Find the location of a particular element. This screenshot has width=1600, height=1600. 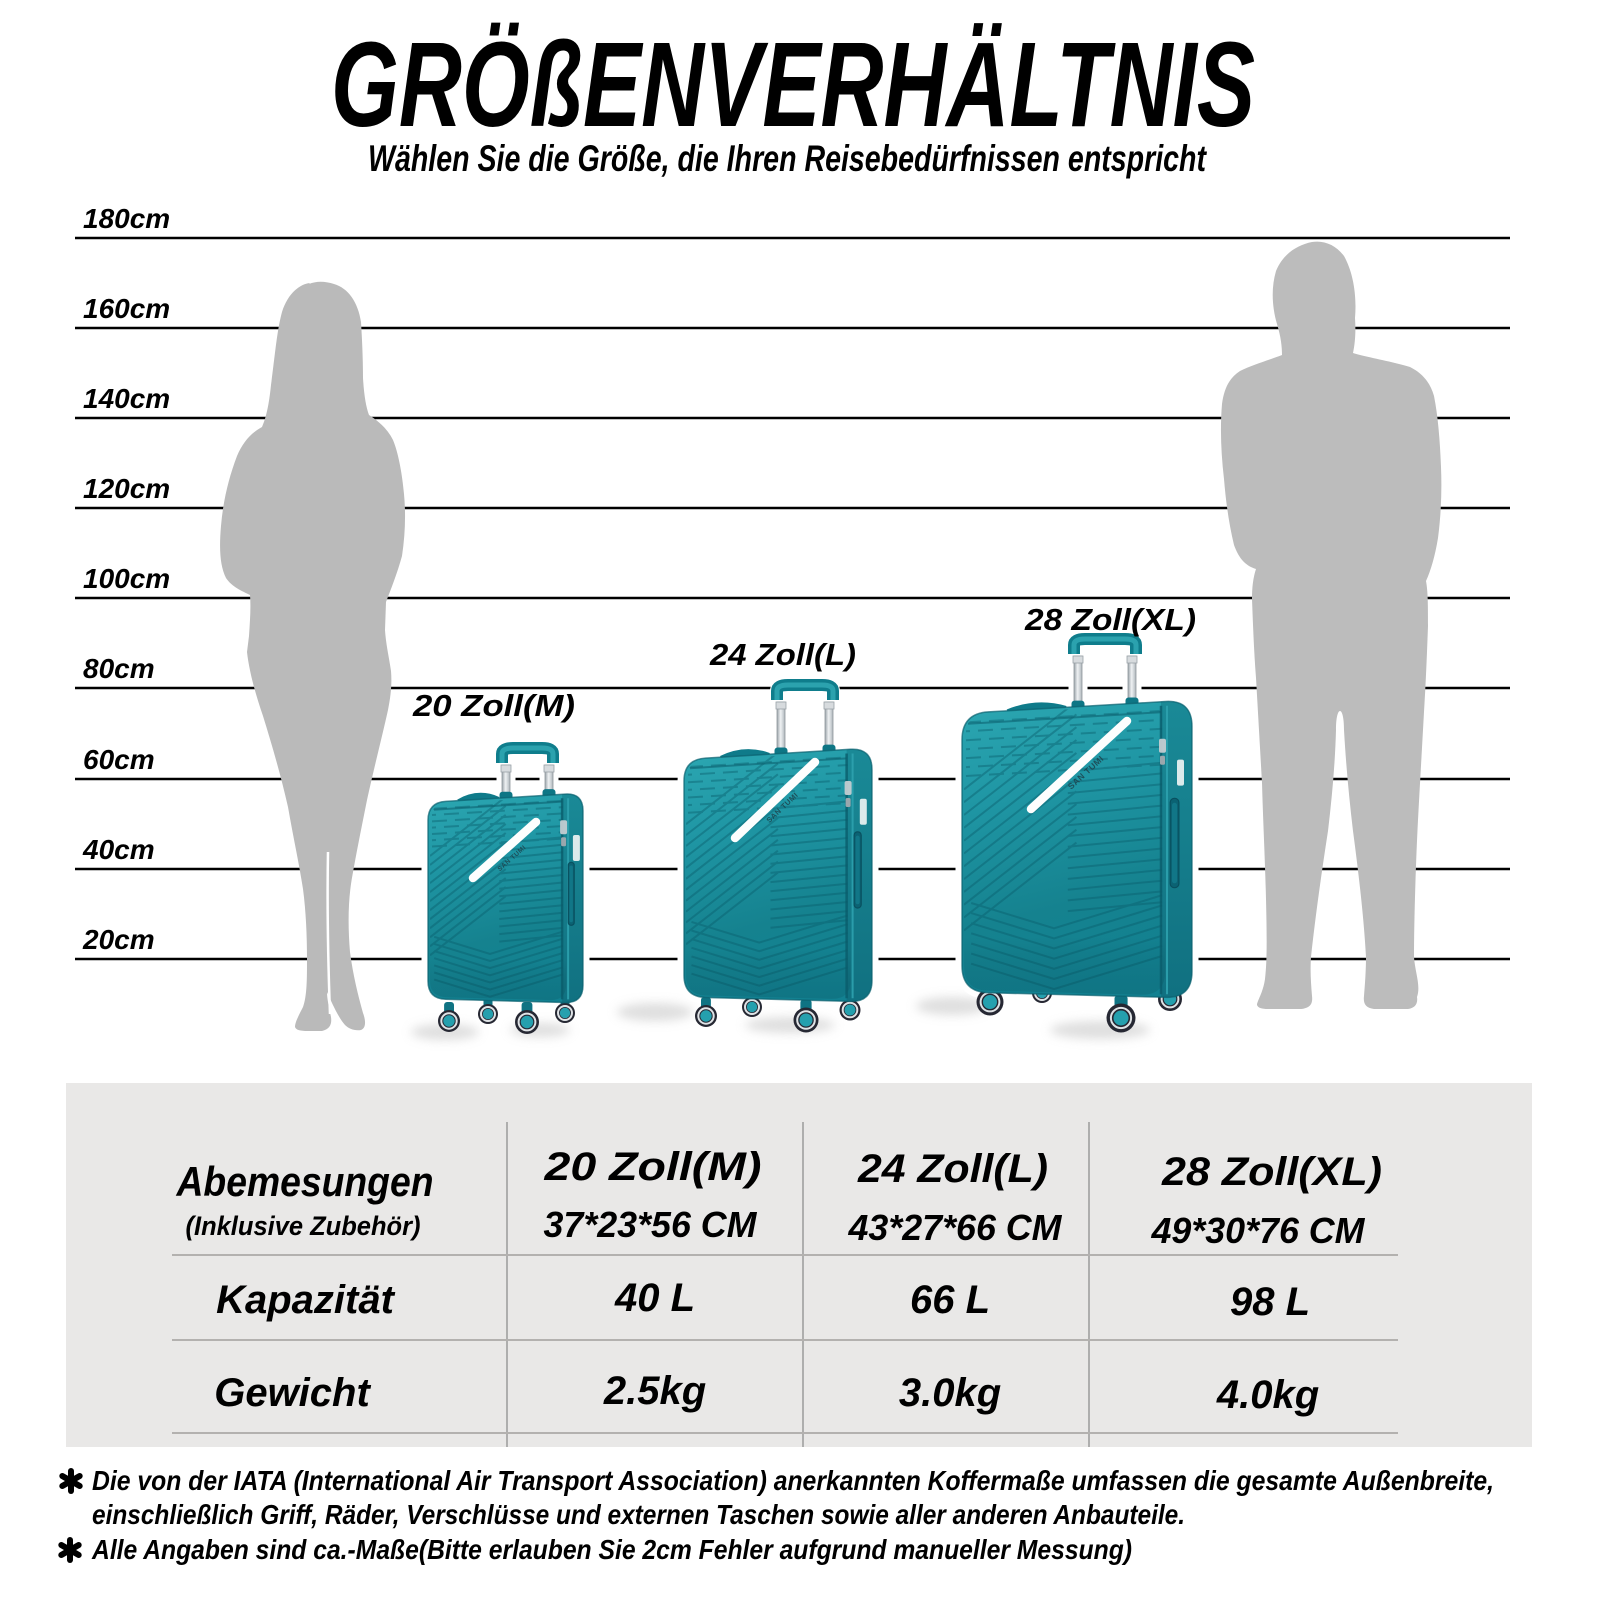

svg-text: 100cm is located at coordinates (126, 578).